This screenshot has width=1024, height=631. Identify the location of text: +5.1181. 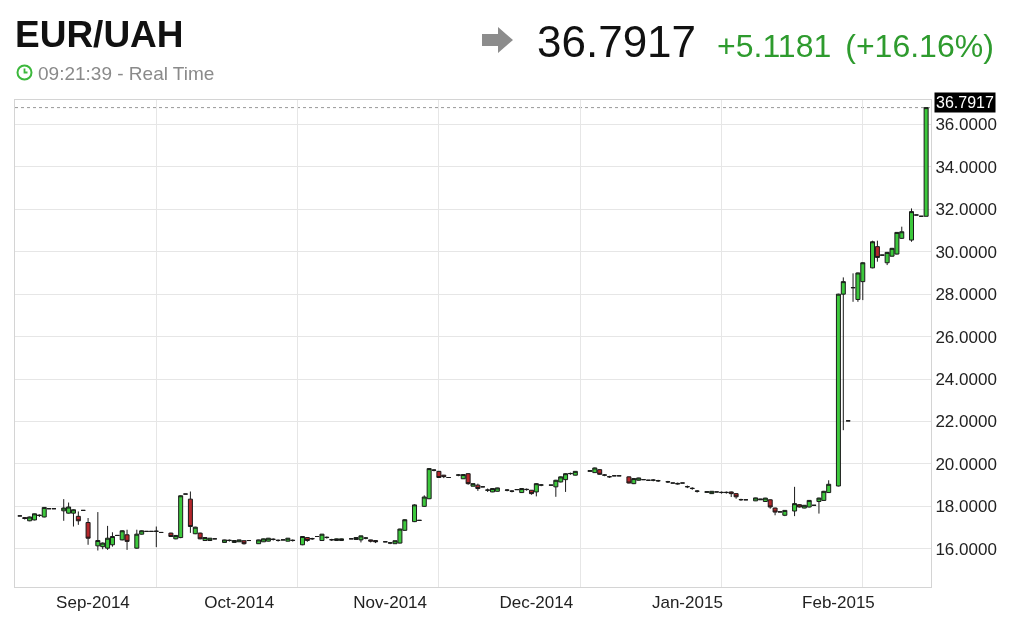
(774, 46).